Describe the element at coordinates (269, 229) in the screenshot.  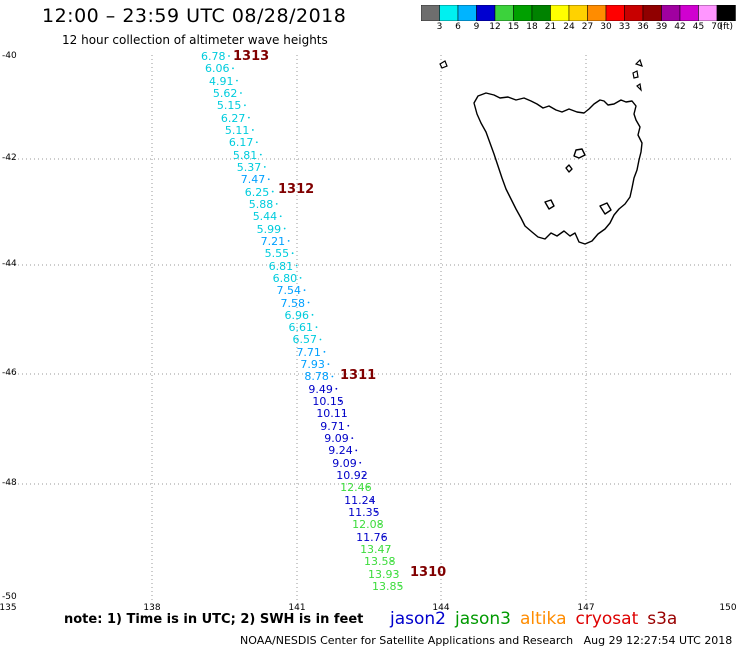
I see `wave-height-reading: 5.99` at that location.